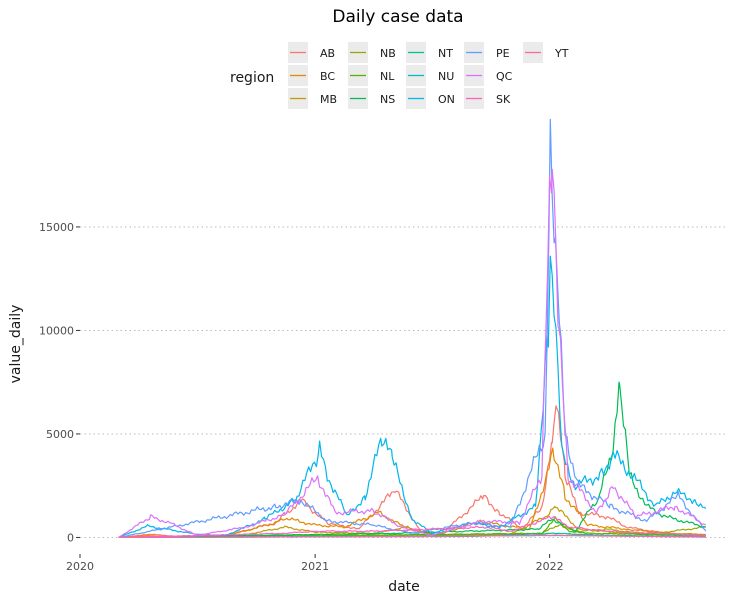 The image size is (731, 603). I want to click on legend: region AB BC MB NB NL NS NT NU ON PE QC SK YT, so click(399, 75).